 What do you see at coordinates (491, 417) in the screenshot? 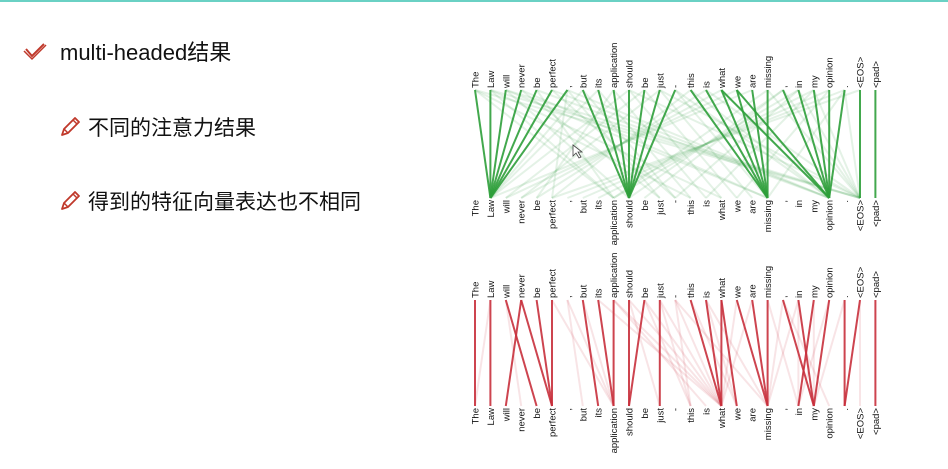
I see `token-label-bottom: Law` at bounding box center [491, 417].